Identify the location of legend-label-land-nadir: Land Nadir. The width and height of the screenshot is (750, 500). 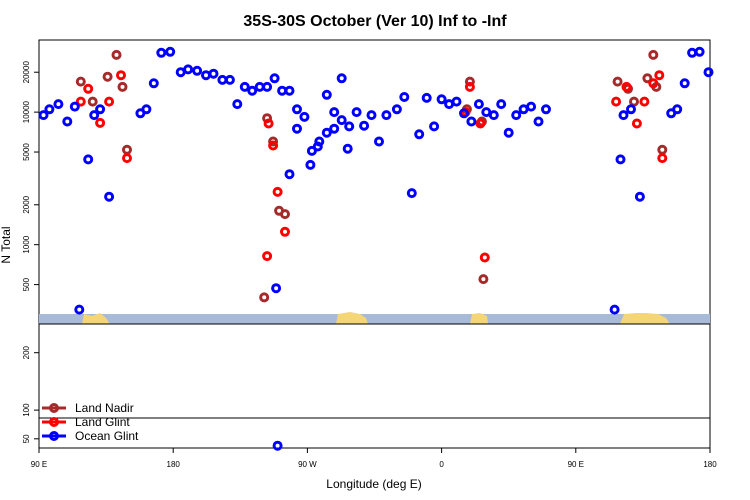
(104, 408).